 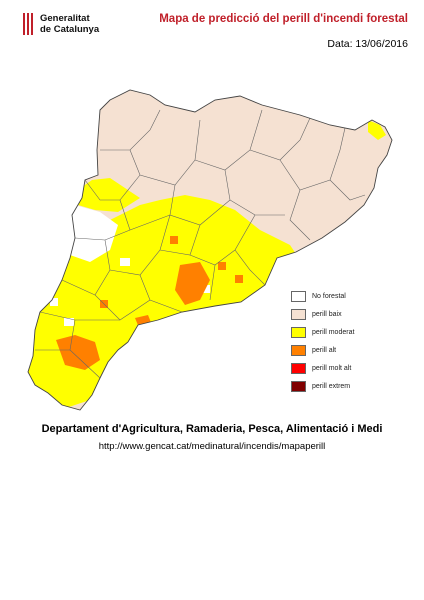 What do you see at coordinates (377, 130) in the screenshot?
I see `risk-zone-moderat-northeast` at bounding box center [377, 130].